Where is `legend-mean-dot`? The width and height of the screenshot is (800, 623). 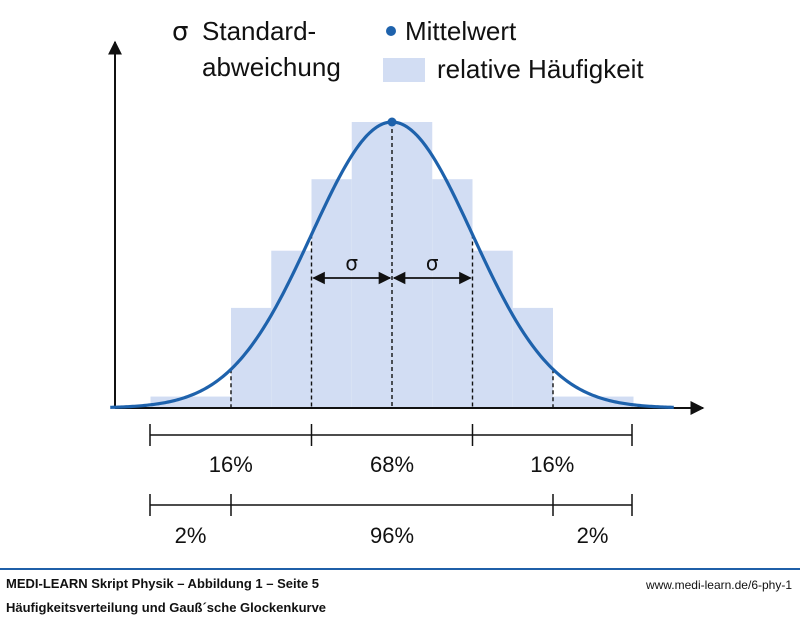
legend-mean-dot is located at coordinates (391, 31).